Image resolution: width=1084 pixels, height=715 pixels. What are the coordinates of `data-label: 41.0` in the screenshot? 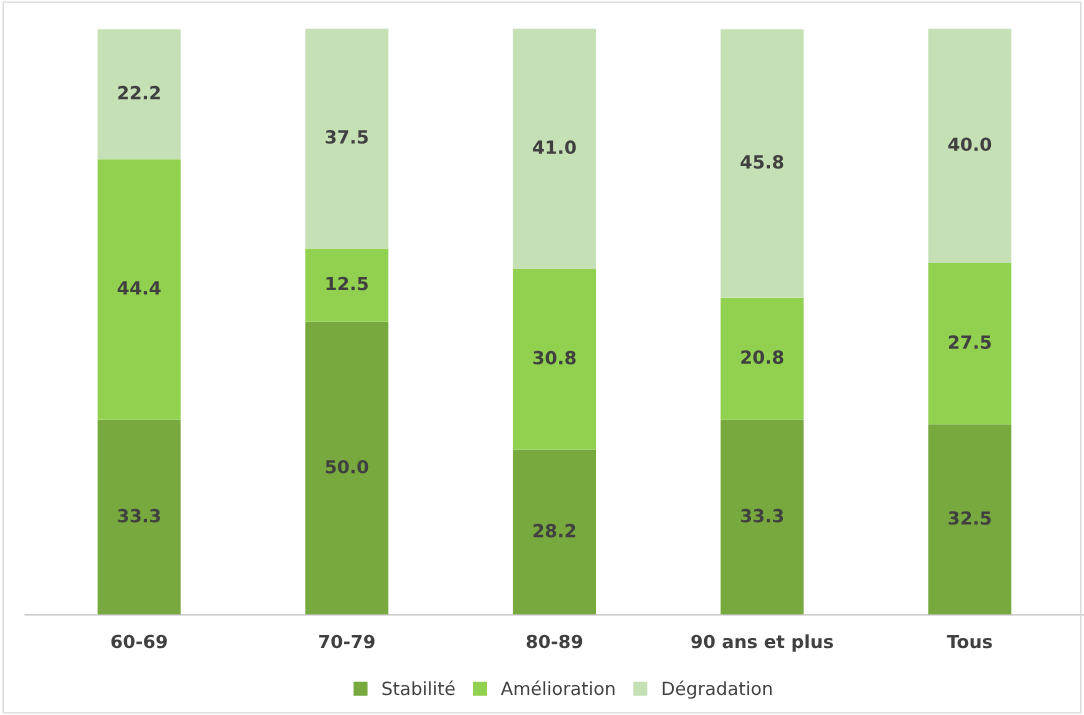 It's located at (554, 147).